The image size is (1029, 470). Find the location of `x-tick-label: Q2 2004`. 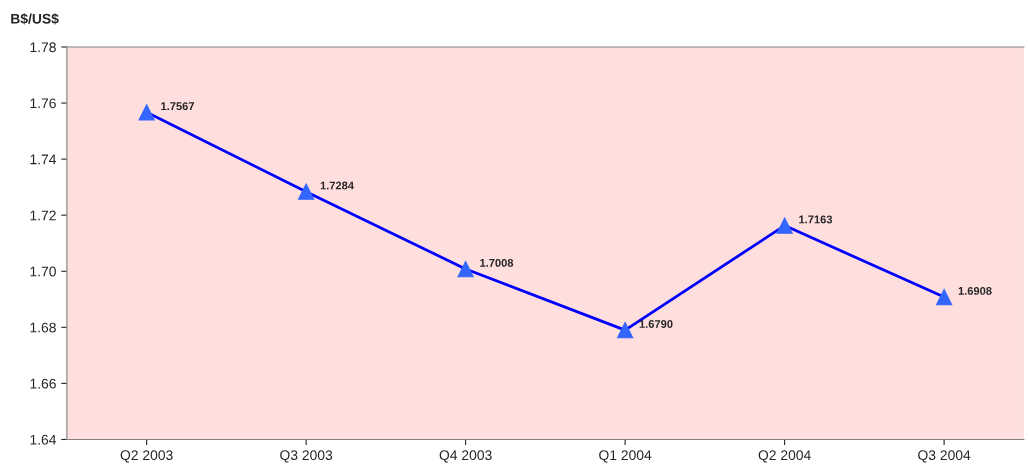

x-tick-label: Q2 2004 is located at coordinates (784, 456).